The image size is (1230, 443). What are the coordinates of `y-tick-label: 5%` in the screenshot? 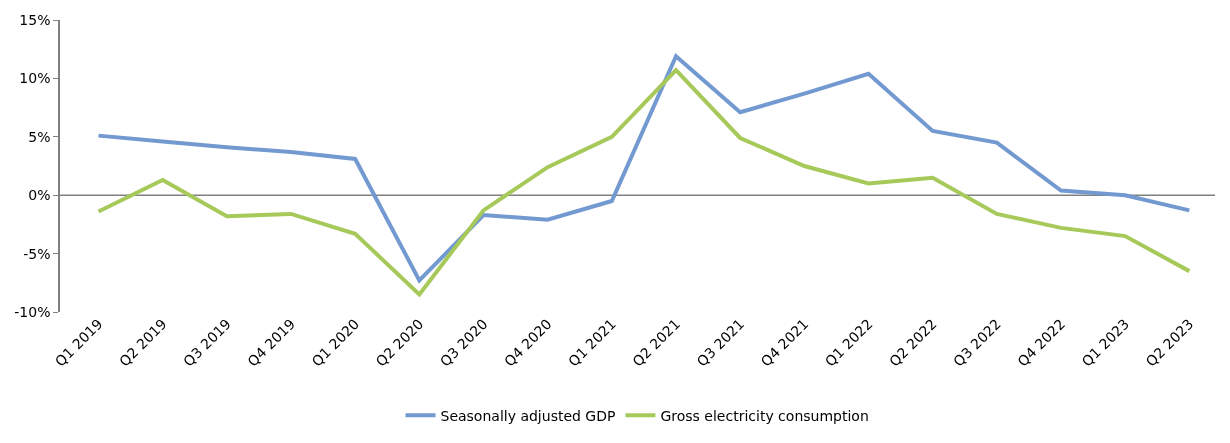 It's located at (39, 136).